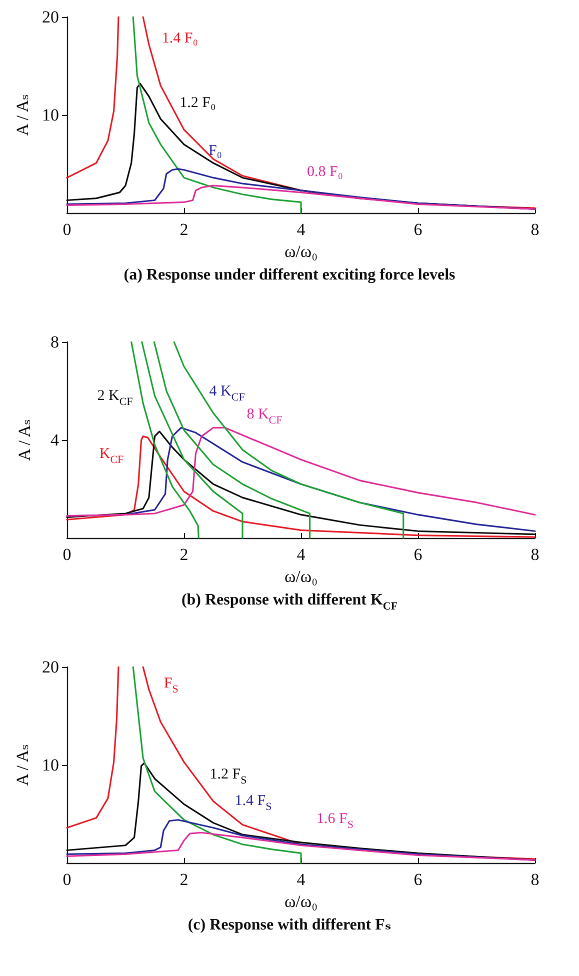  I want to click on text: (a) Response under different exciting force levels, so click(290, 275).